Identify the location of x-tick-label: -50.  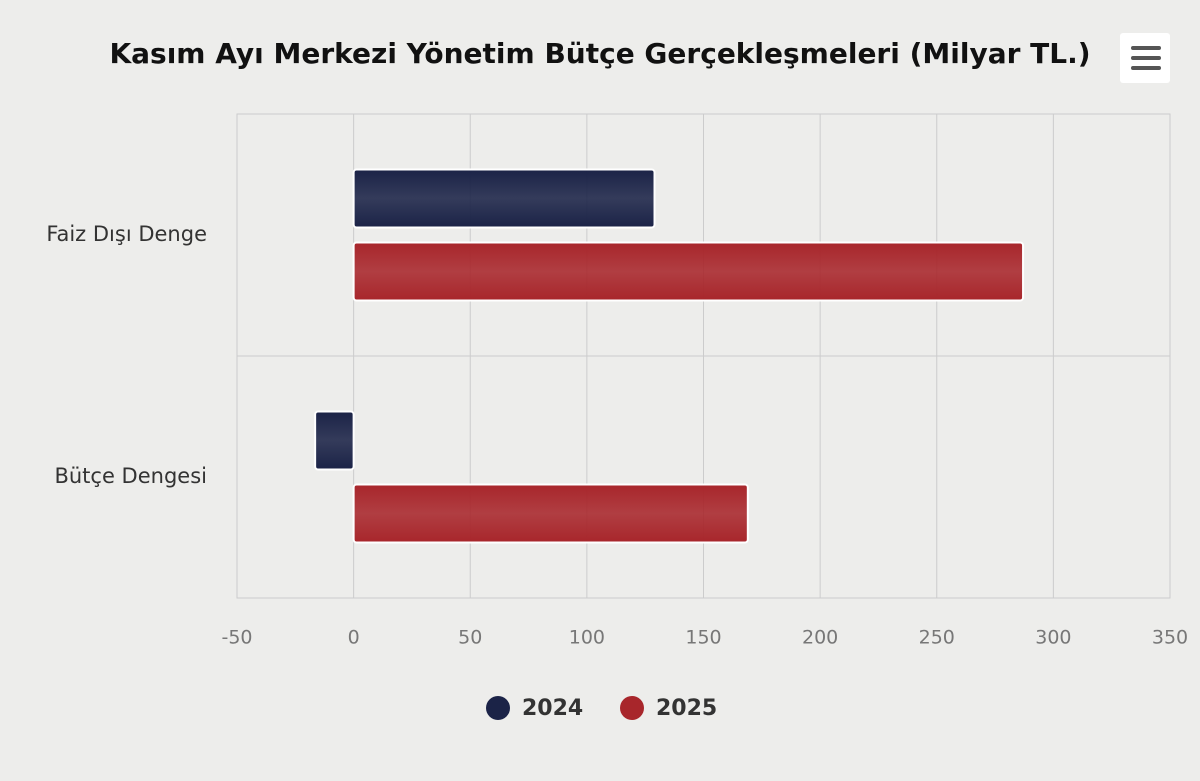
(236, 638).